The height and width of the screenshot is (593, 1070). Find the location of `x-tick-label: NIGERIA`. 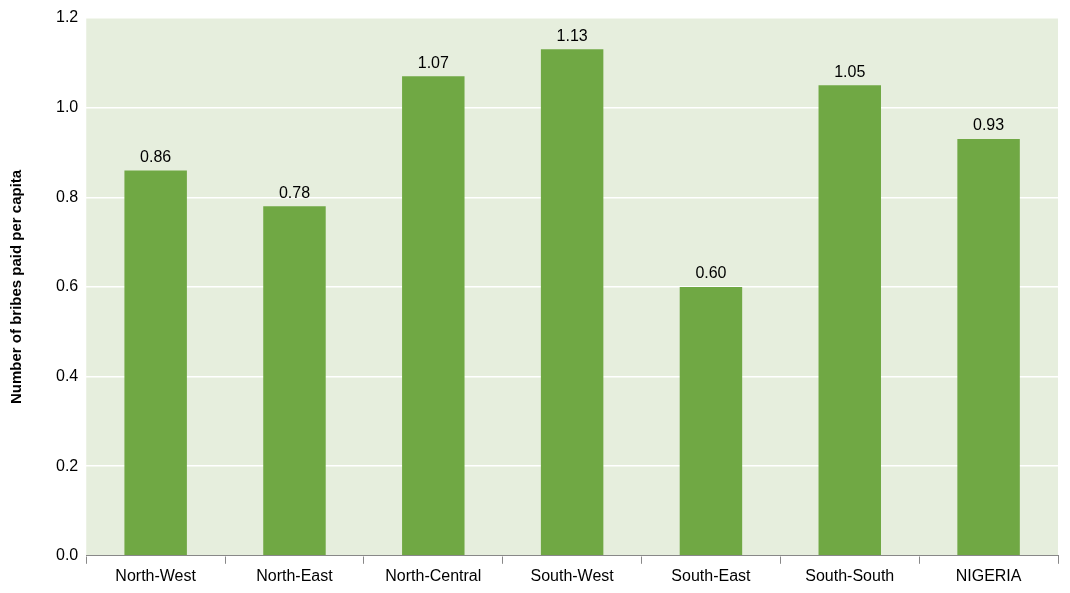

x-tick-label: NIGERIA is located at coordinates (988, 575).